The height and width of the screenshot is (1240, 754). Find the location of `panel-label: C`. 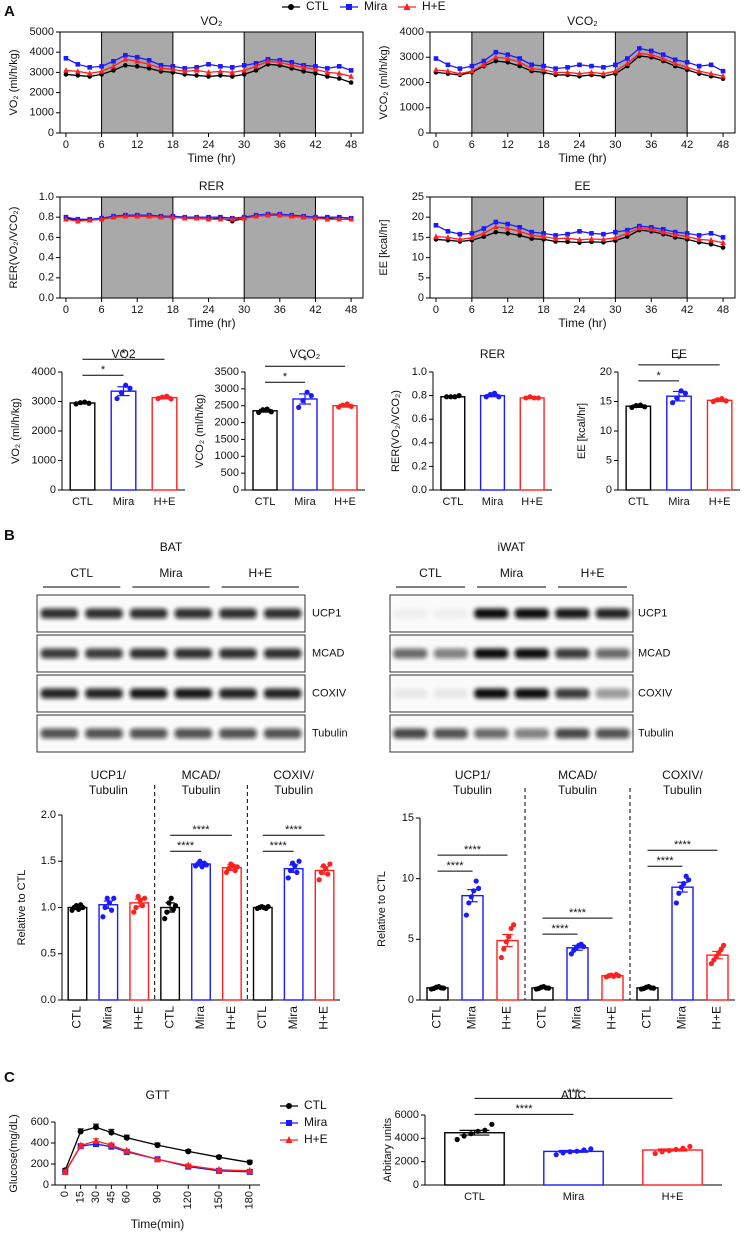

panel-label: C is located at coordinates (9, 1077).